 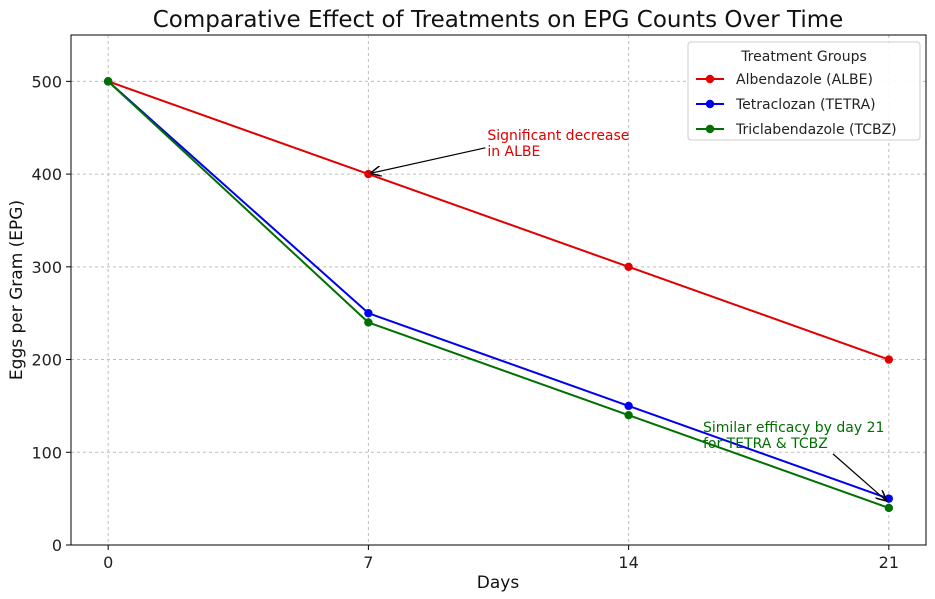 I want to click on y-axis-label: Eggs per Gram (EPG), so click(x=17, y=290).